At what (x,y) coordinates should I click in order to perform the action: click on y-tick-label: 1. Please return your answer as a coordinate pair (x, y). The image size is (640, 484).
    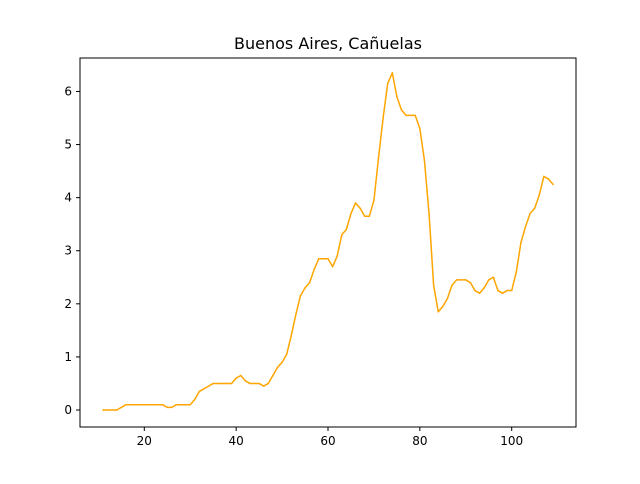
    Looking at the image, I should click on (68, 357).